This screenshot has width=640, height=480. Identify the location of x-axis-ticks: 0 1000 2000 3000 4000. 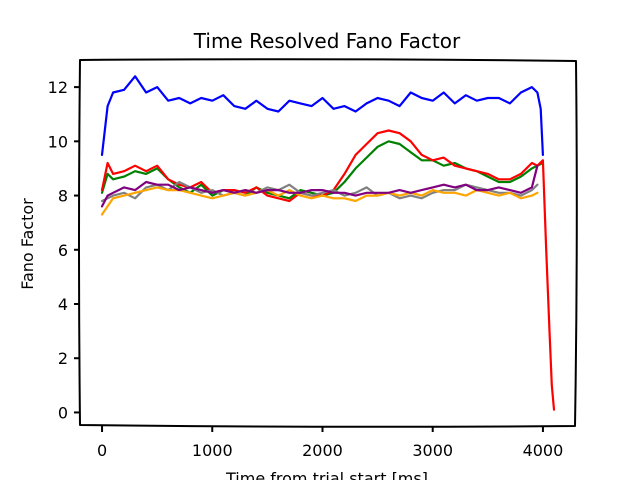
(330, 443).